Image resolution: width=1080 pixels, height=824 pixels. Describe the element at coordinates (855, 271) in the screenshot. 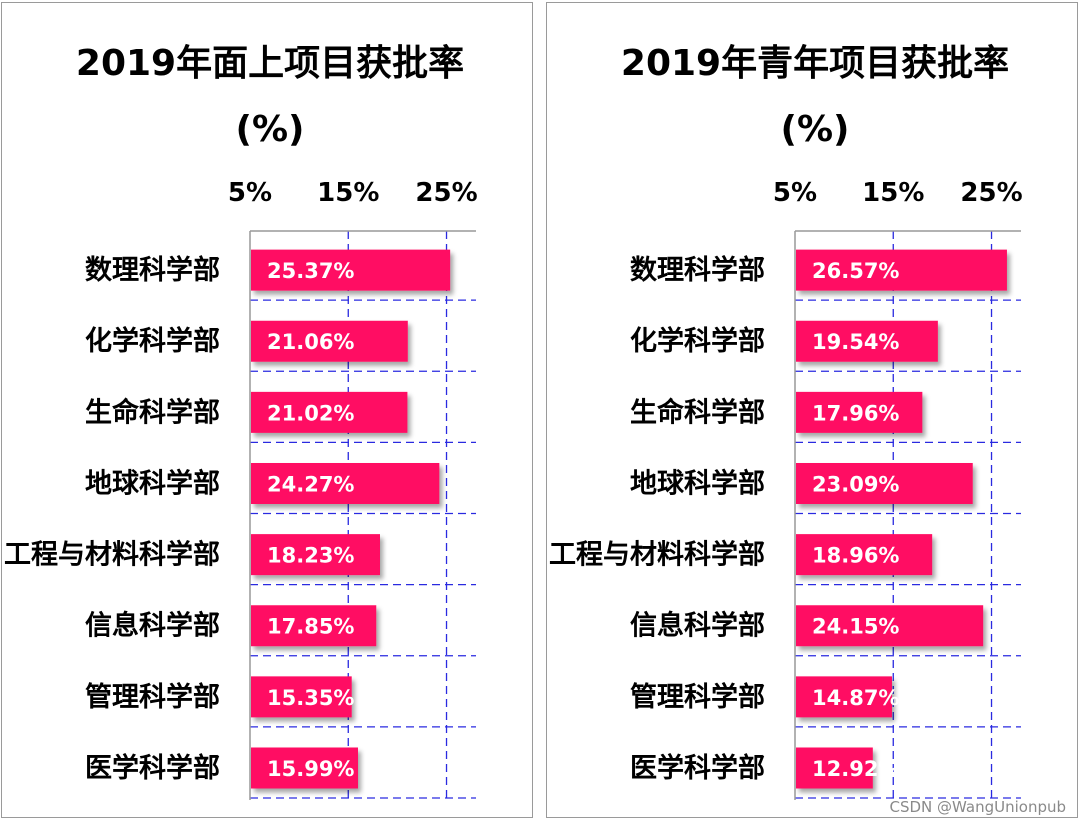

I see `bar-value-label: 26.57%` at that location.